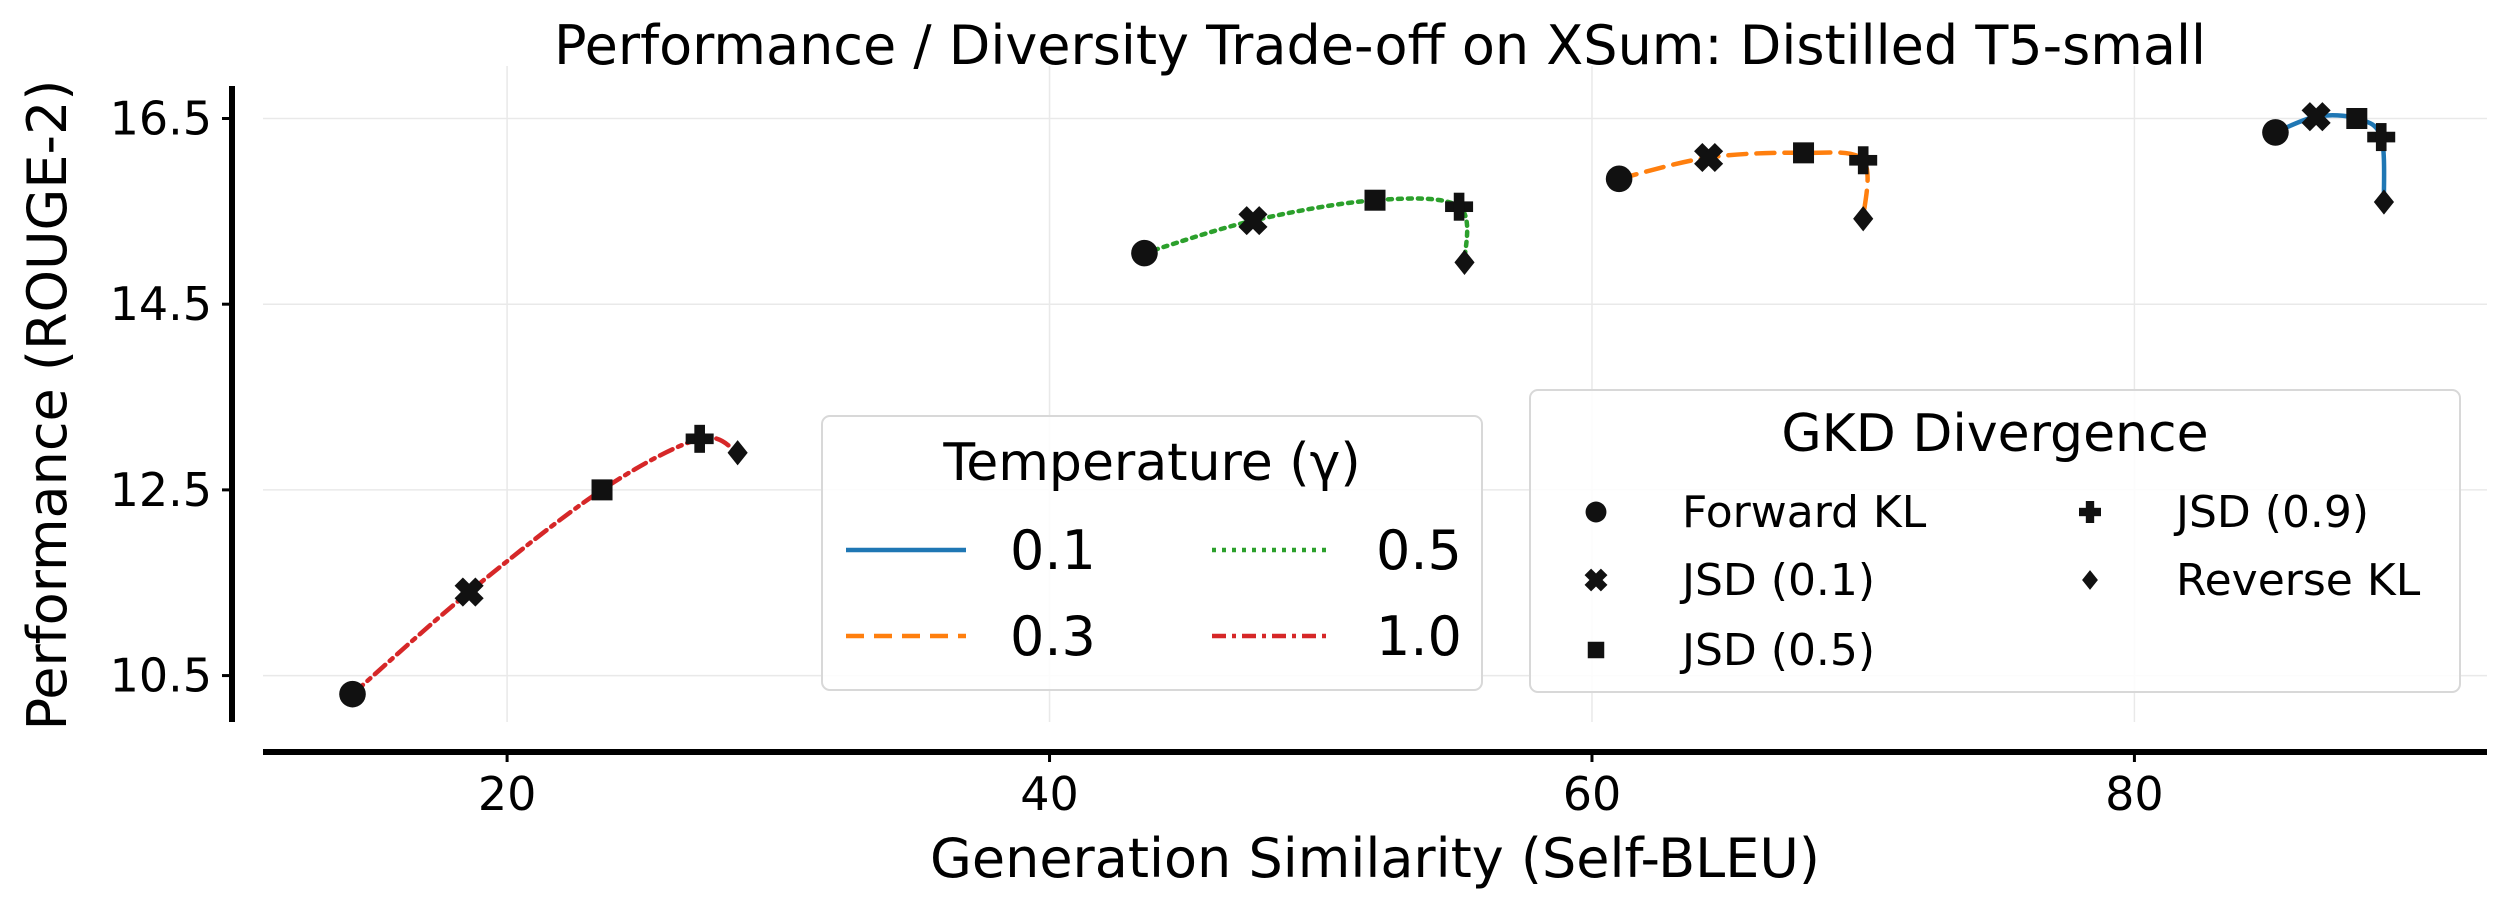  I want to click on y-tick-label: 12.5, so click(161, 490).